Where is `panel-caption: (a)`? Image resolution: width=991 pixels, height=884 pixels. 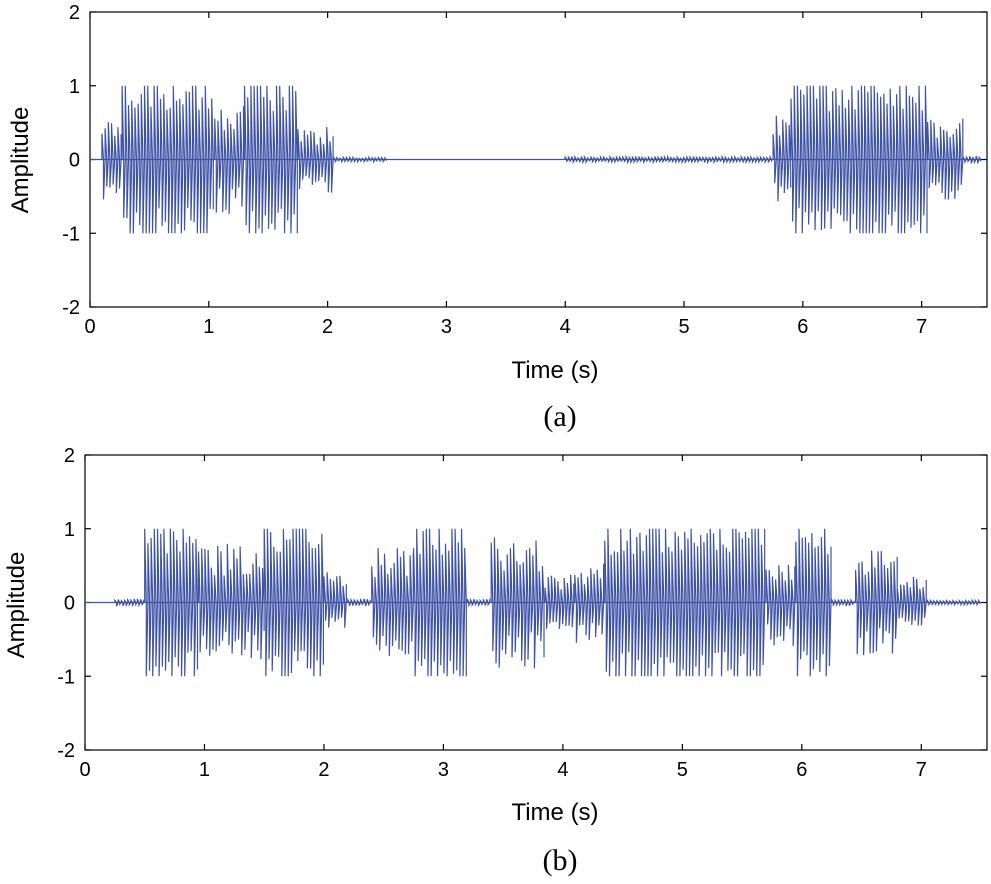 panel-caption: (a) is located at coordinates (559, 416).